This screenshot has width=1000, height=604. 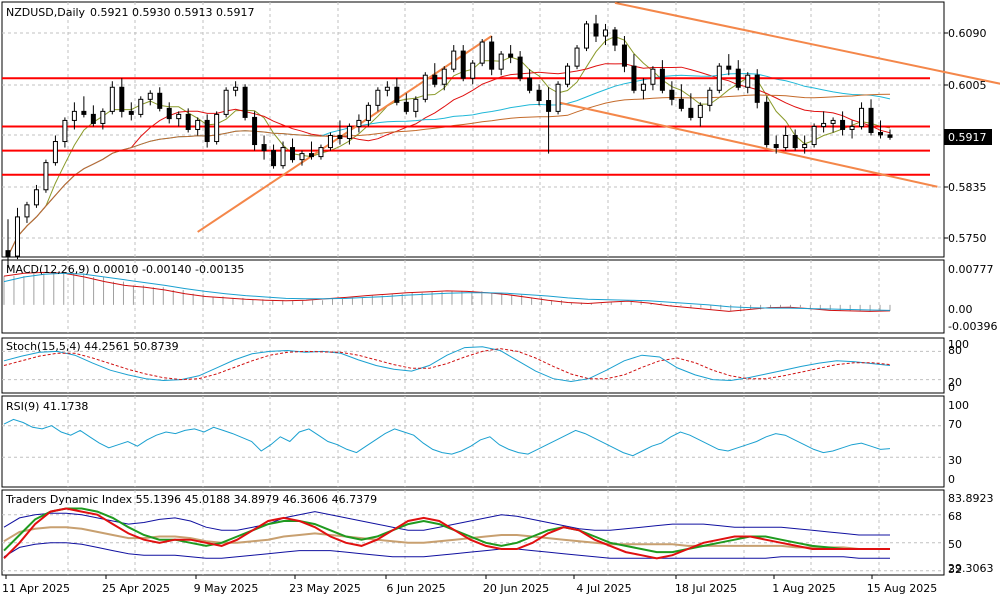 What do you see at coordinates (325, 588) in the screenshot?
I see `xtick-label: 23 May 2025` at bounding box center [325, 588].